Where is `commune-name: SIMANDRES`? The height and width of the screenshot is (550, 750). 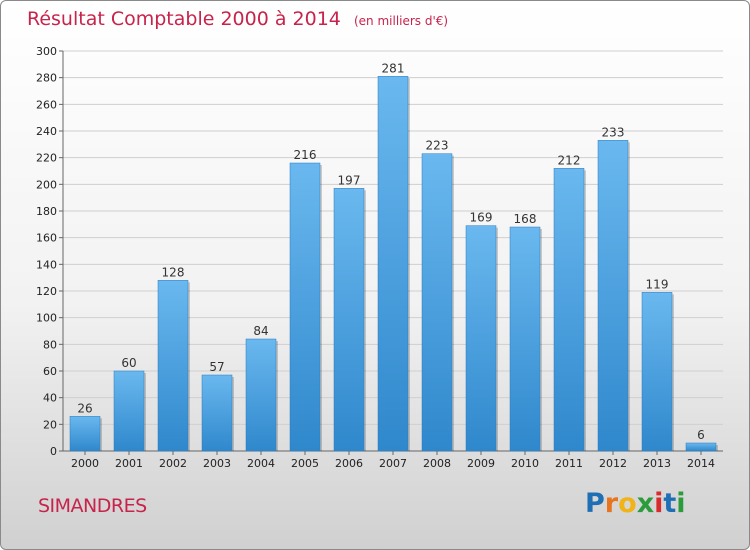 commune-name: SIMANDRES is located at coordinates (92, 506).